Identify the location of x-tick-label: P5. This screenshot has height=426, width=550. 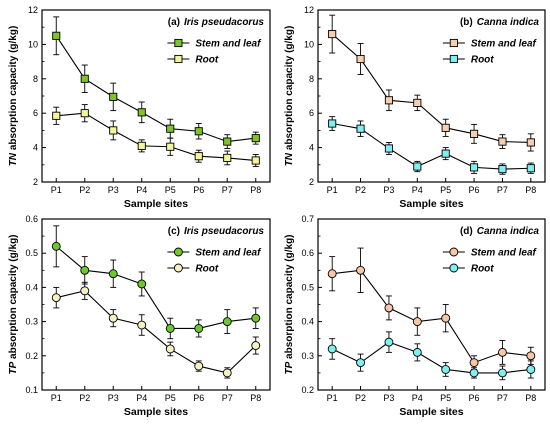
(170, 190).